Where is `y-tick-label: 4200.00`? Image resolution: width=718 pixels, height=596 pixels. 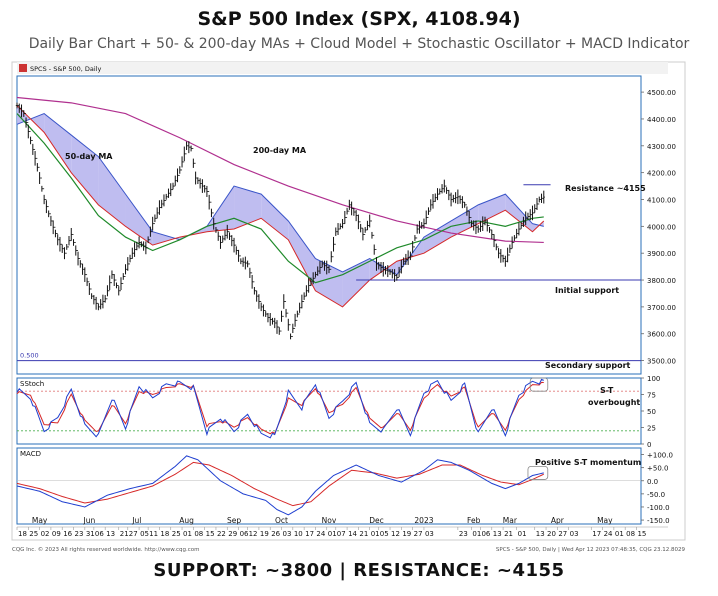 y-tick-label: 4200.00 is located at coordinates (661, 174).